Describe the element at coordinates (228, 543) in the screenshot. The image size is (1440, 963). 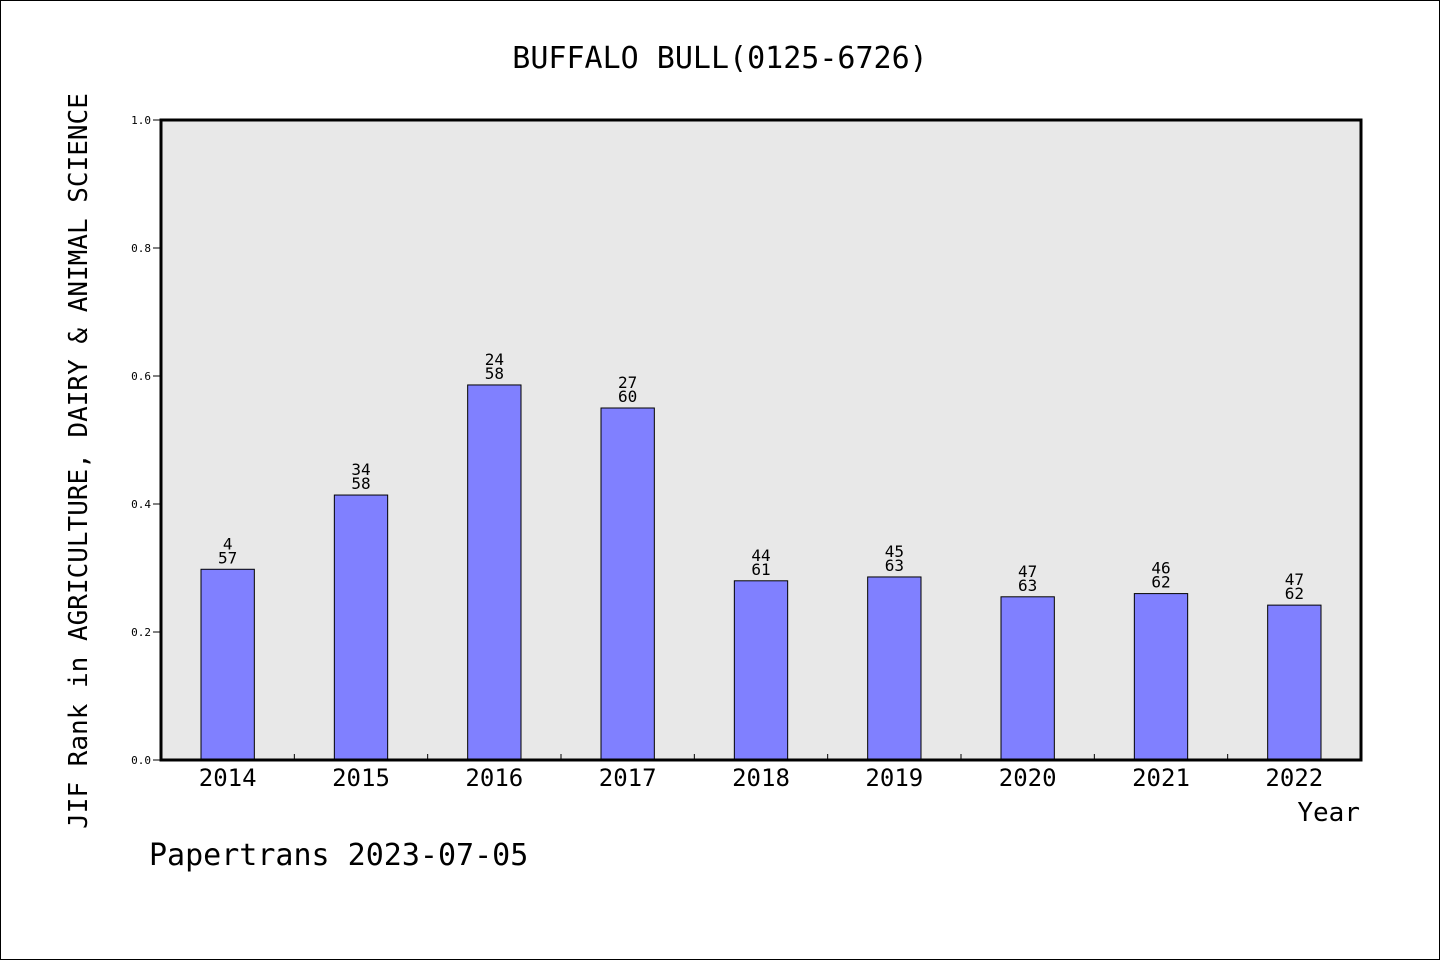
I see `bar-label-rank-2014: 4` at that location.